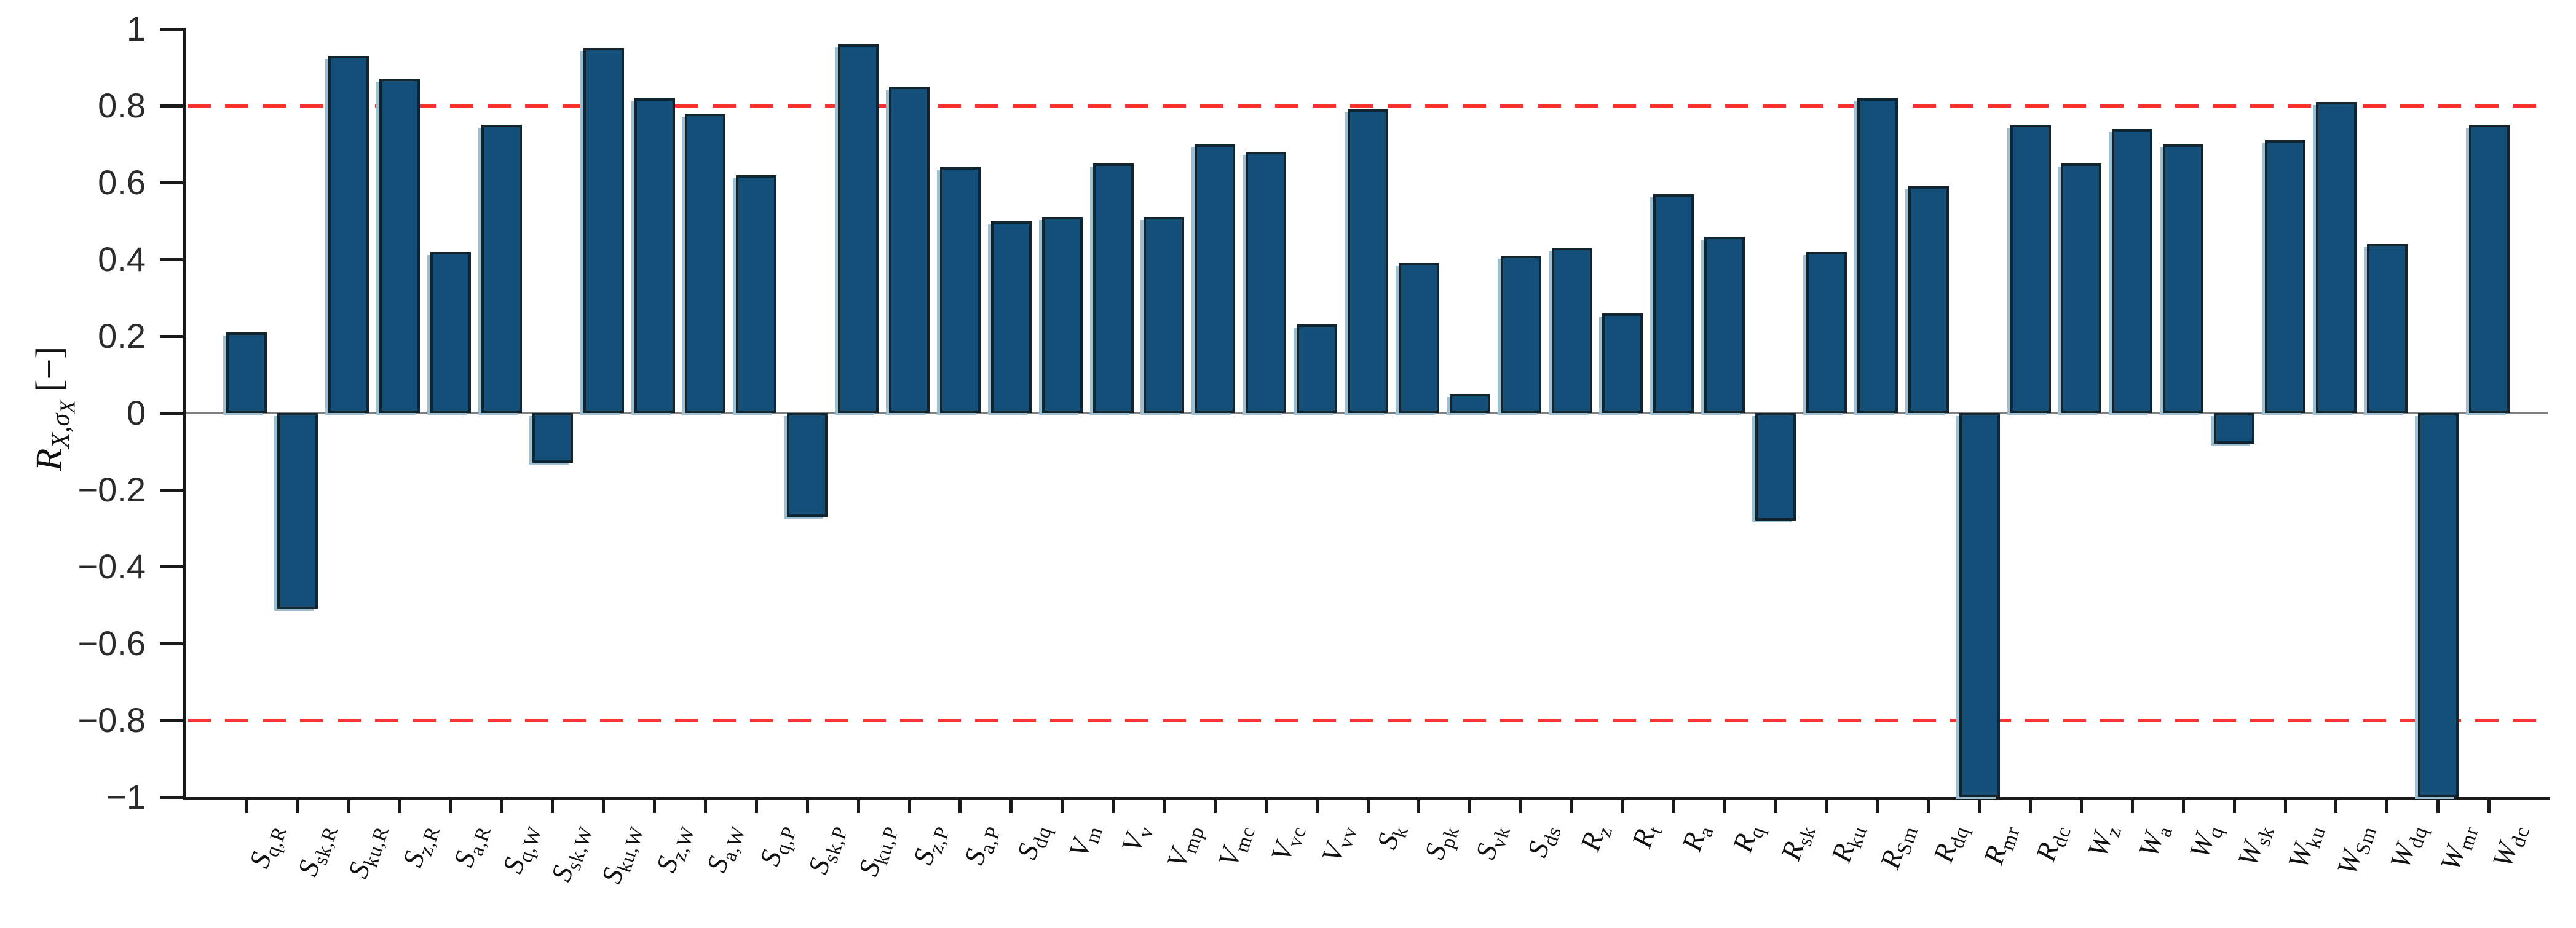  What do you see at coordinates (1798, 842) in the screenshot?
I see `x-tick-label: Rsk` at bounding box center [1798, 842].